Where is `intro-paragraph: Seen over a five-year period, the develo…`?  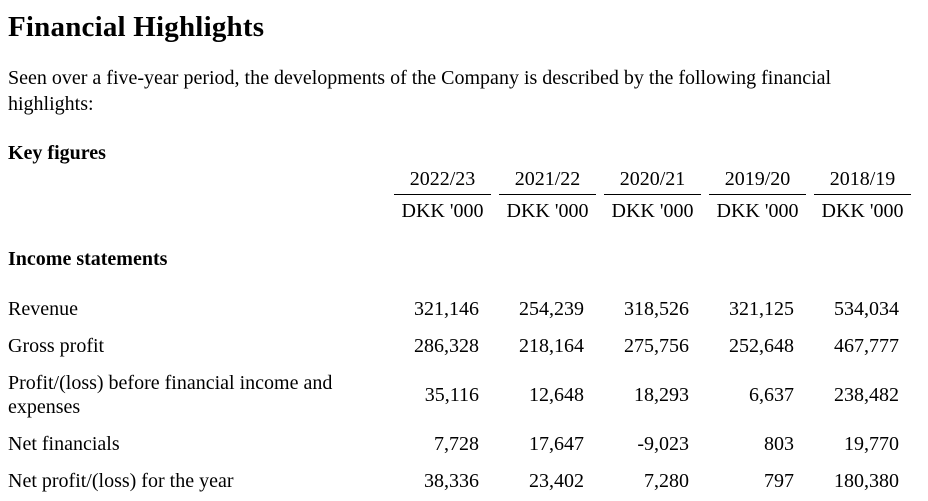 intro-paragraph: Seen over a five-year period, the develo… is located at coordinates (420, 91).